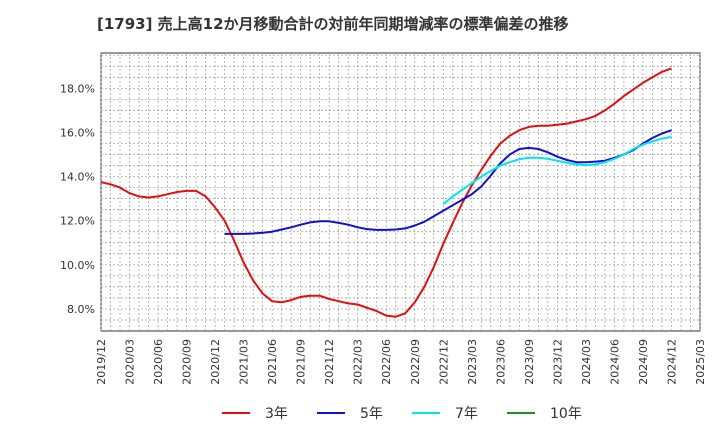 This screenshot has width=720, height=440. What do you see at coordinates (371, 414) in the screenshot?
I see `legend-label: 5年` at bounding box center [371, 414].